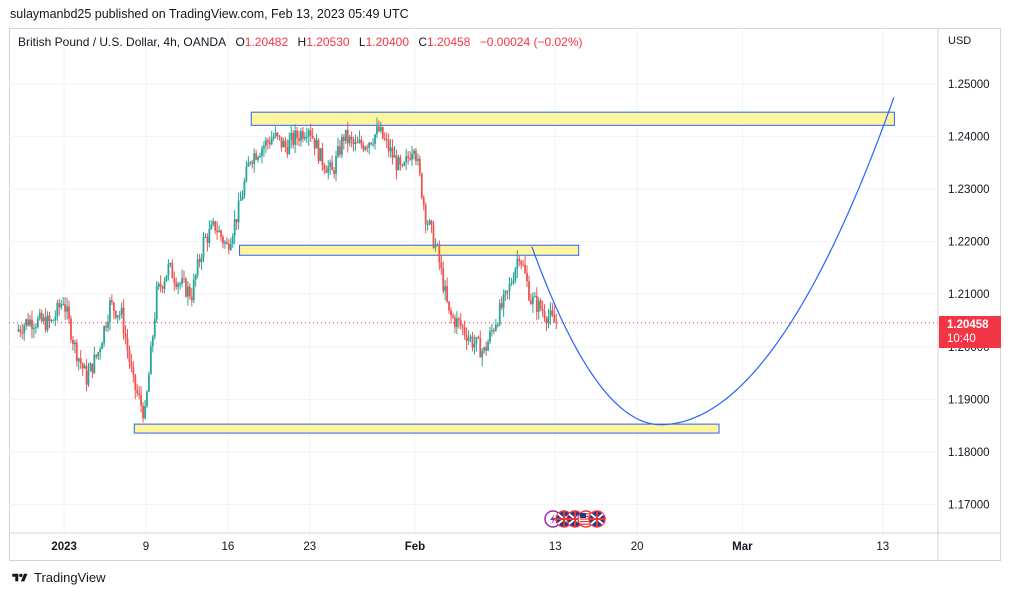 This screenshot has width=1012, height=595. What do you see at coordinates (58, 577) in the screenshot?
I see `footer-brand: TradingView` at bounding box center [58, 577].